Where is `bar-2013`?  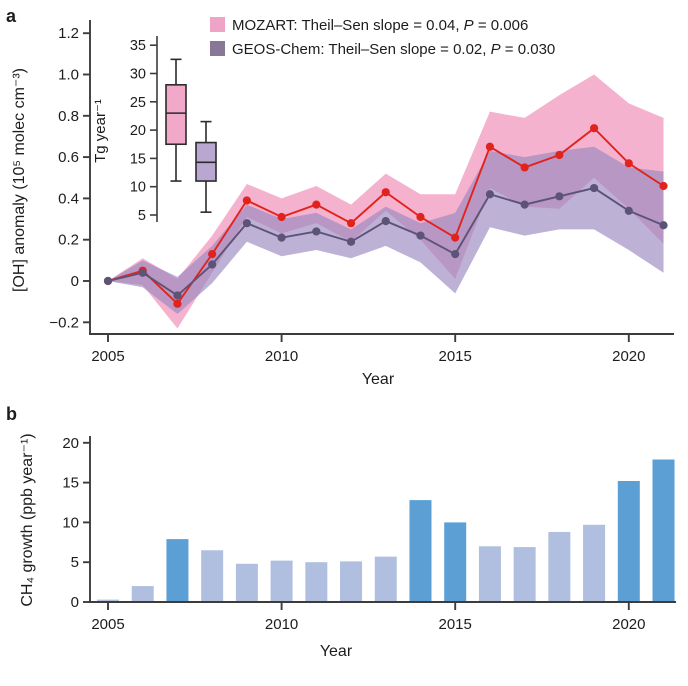 bar-2013 is located at coordinates (385, 579).